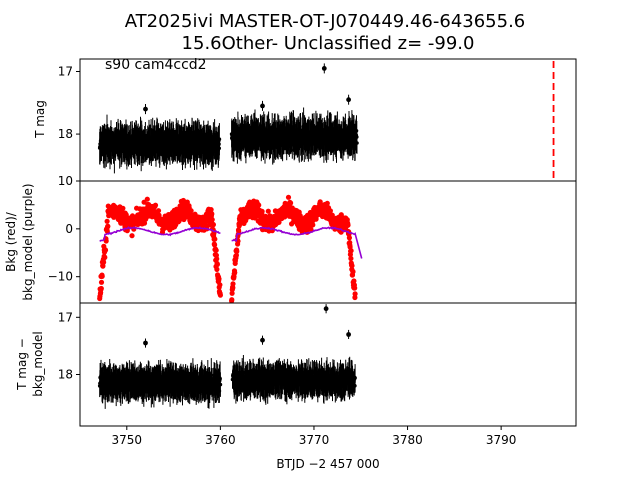  Describe the element at coordinates (230, 249) in the screenshot. I see `mid-data-points` at that location.